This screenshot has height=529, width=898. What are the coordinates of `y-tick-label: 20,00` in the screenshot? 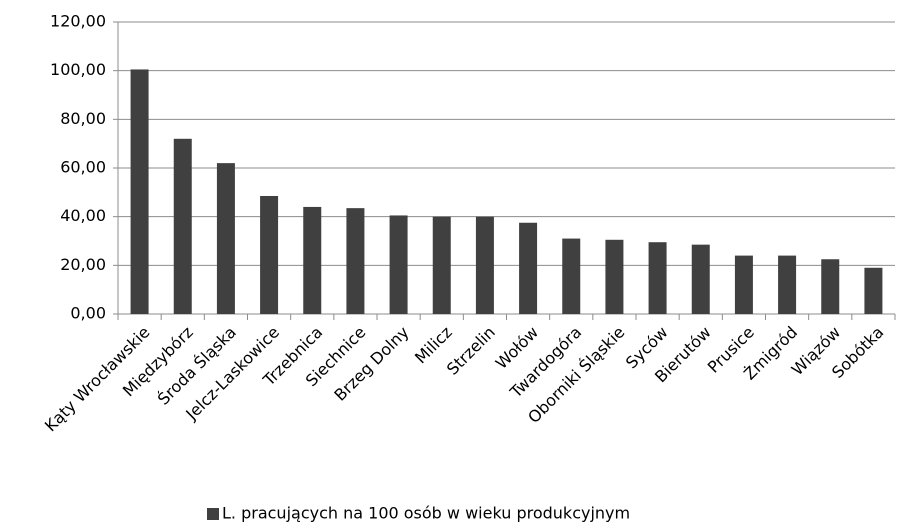 It's located at (83, 264).